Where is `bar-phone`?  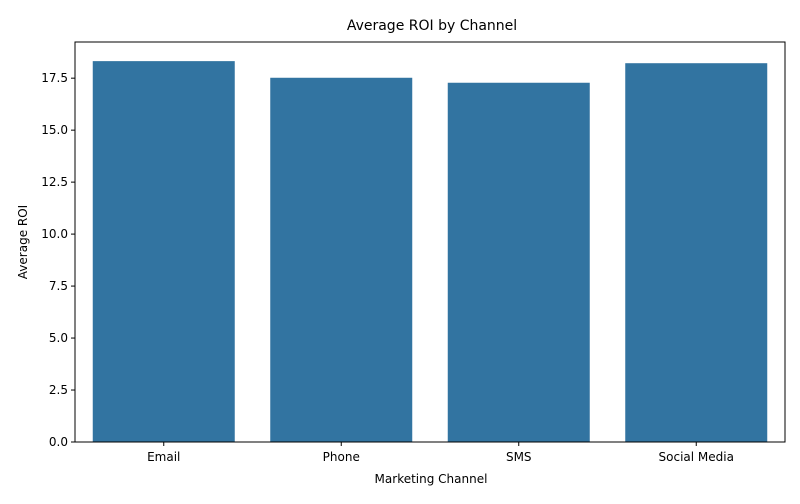 bar-phone is located at coordinates (341, 259).